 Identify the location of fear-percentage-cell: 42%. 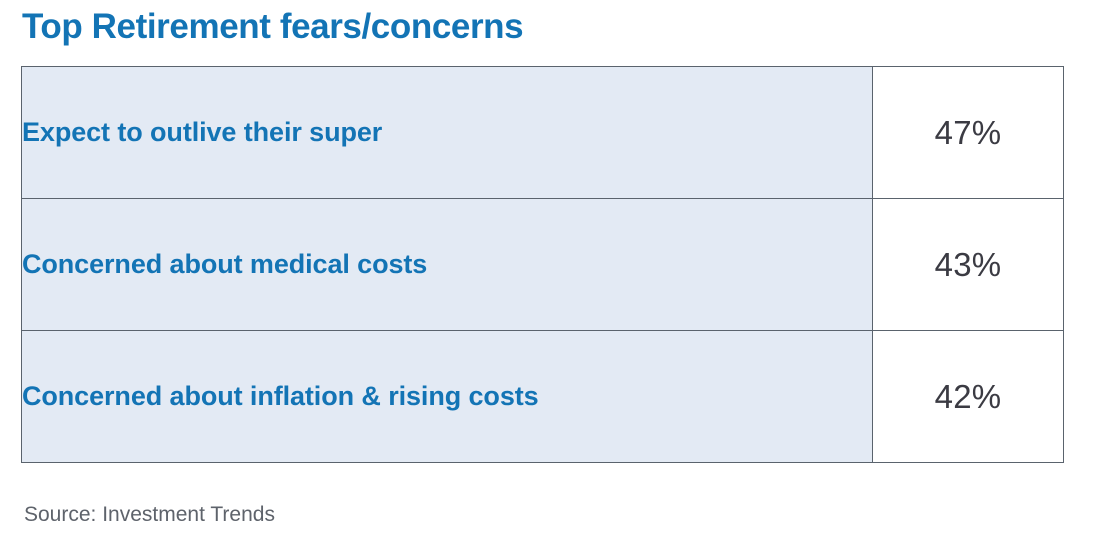
(968, 396).